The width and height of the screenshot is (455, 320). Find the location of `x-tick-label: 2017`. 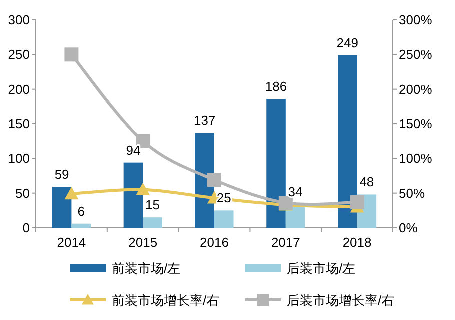

x-tick-label: 2017 is located at coordinates (285, 242).